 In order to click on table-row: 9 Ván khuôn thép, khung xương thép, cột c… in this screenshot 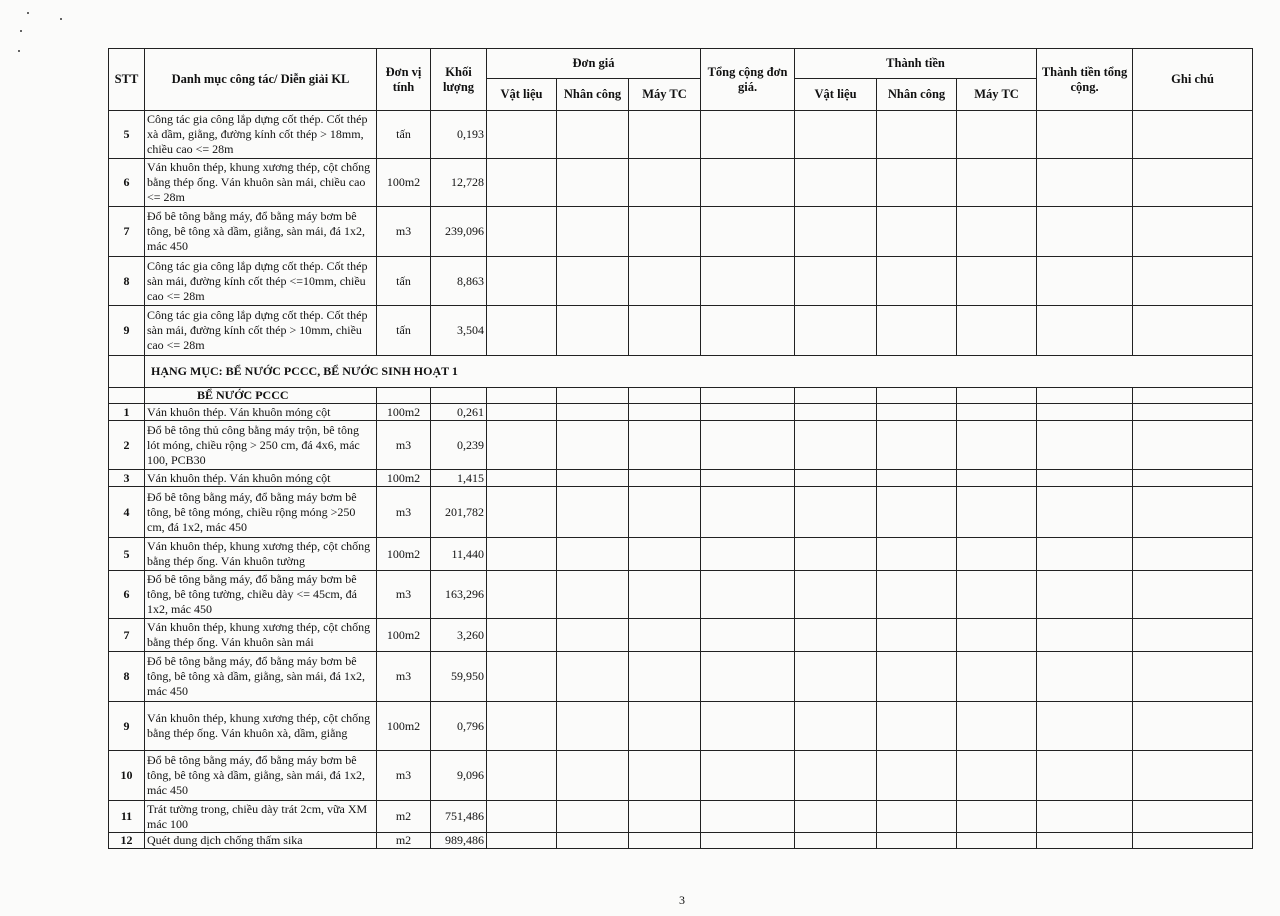, I will do `click(681, 726)`.